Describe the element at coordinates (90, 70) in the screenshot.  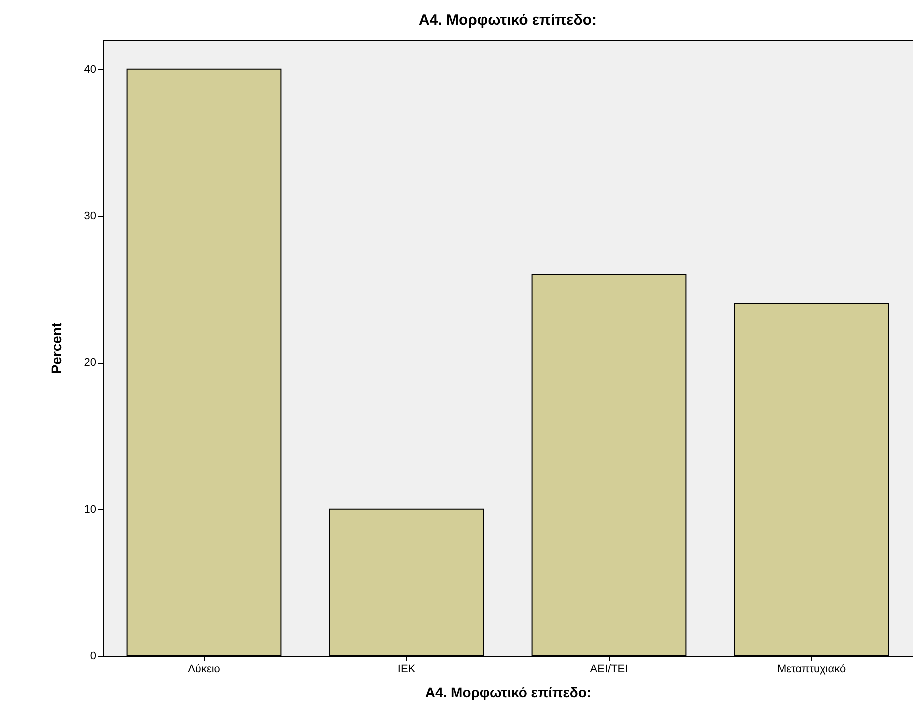
I see `y-tick-label: 40` at that location.